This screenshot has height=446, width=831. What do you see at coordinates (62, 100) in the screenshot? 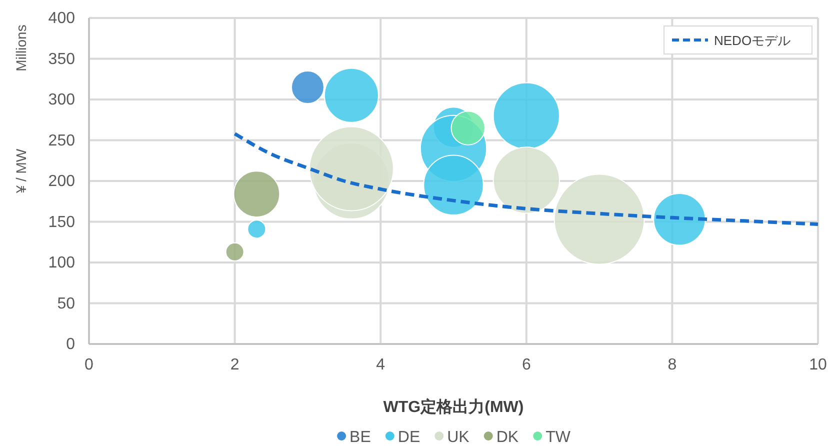
I see `y-tick-label: 300` at bounding box center [62, 100].